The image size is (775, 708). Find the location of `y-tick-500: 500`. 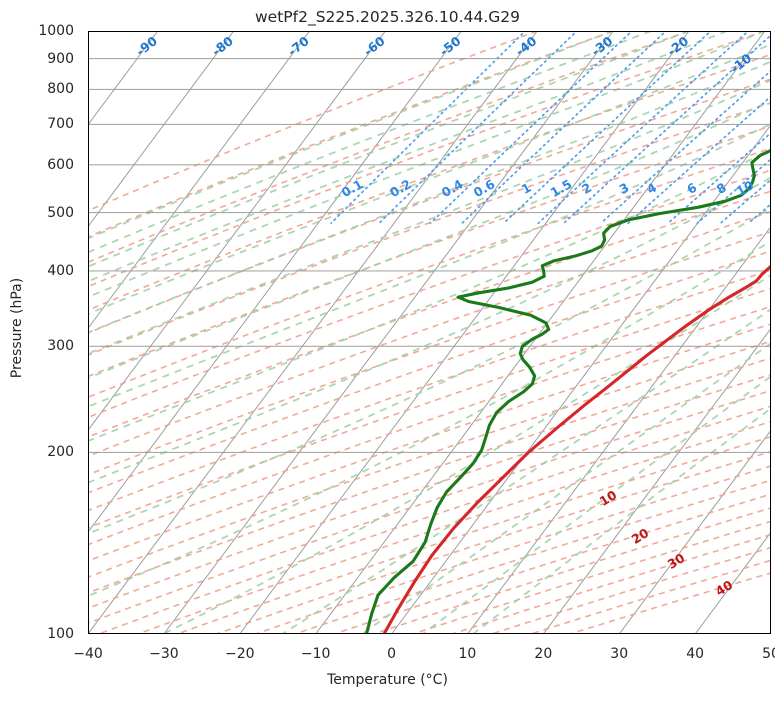

y-tick-500: 500 is located at coordinates (60, 212).